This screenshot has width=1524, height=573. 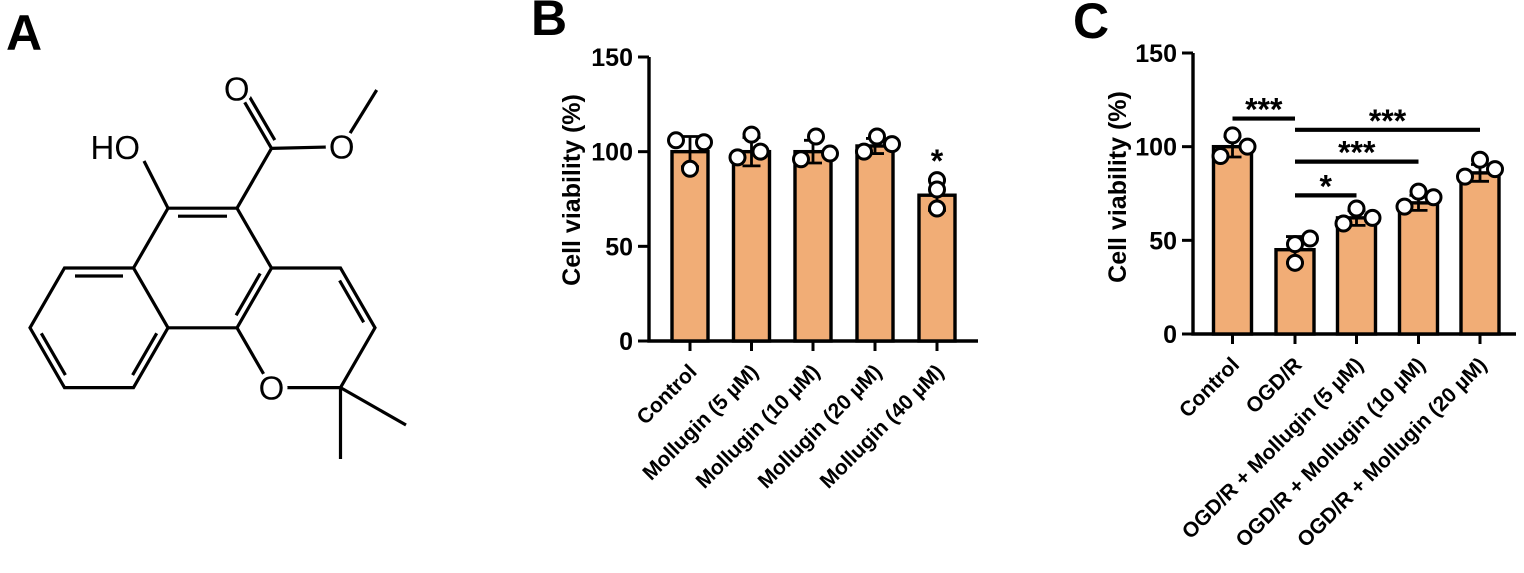 I want to click on molecule-atom-labels: HO O O O, so click(x=224, y=239).